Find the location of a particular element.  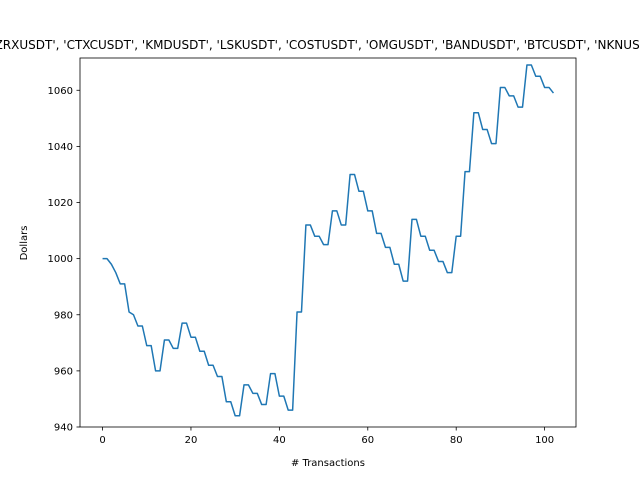

x-tick-label: 60 is located at coordinates (367, 440).